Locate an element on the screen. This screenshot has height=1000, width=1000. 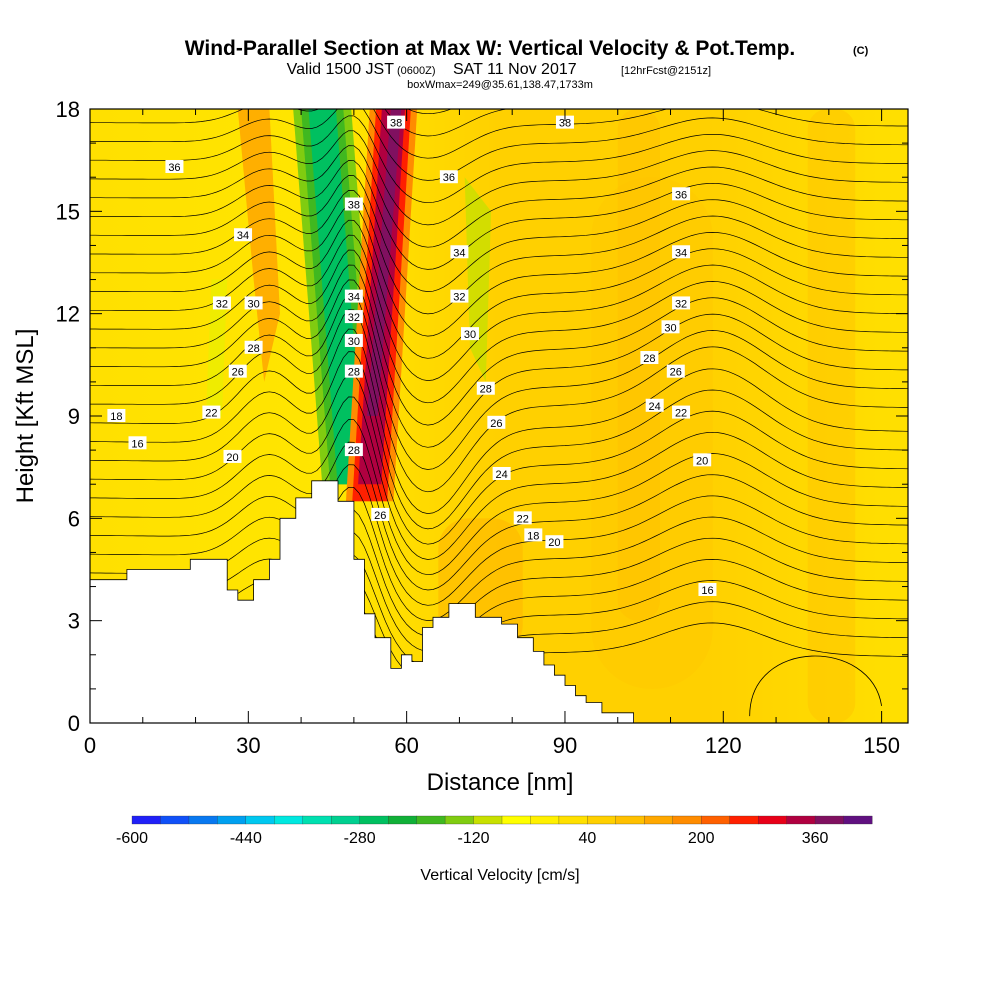
contour-label-text: 32 is located at coordinates (459, 298).